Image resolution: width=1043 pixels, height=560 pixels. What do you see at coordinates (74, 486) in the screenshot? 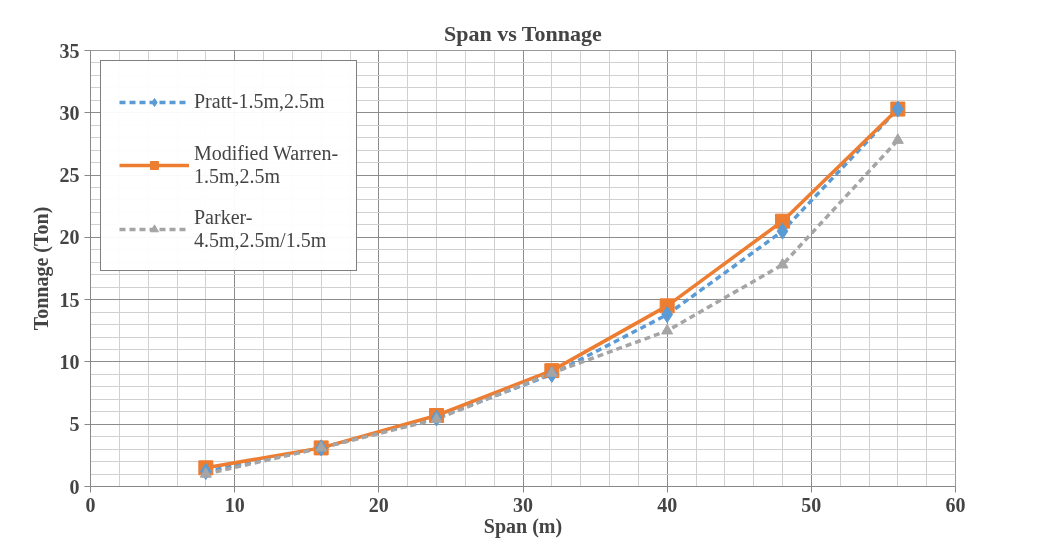
I see `y-tick-label: 0` at bounding box center [74, 486].